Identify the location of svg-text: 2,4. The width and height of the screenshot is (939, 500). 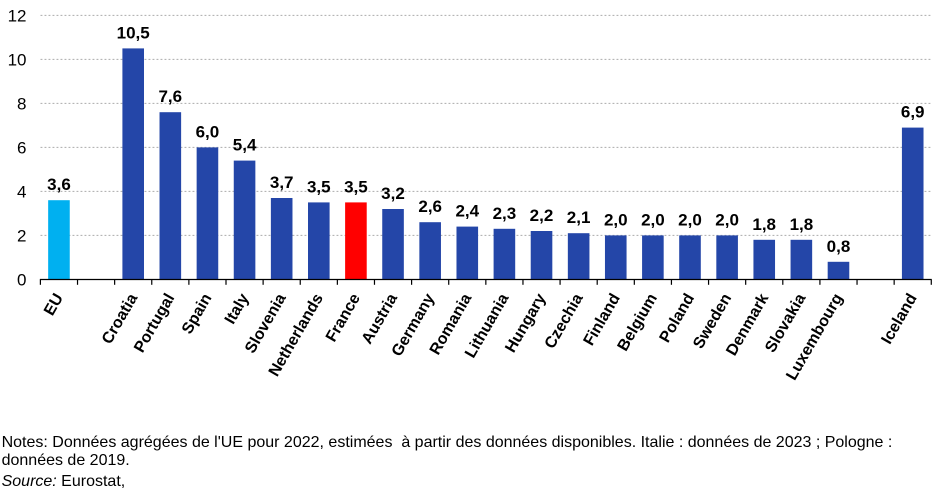
(467, 211).